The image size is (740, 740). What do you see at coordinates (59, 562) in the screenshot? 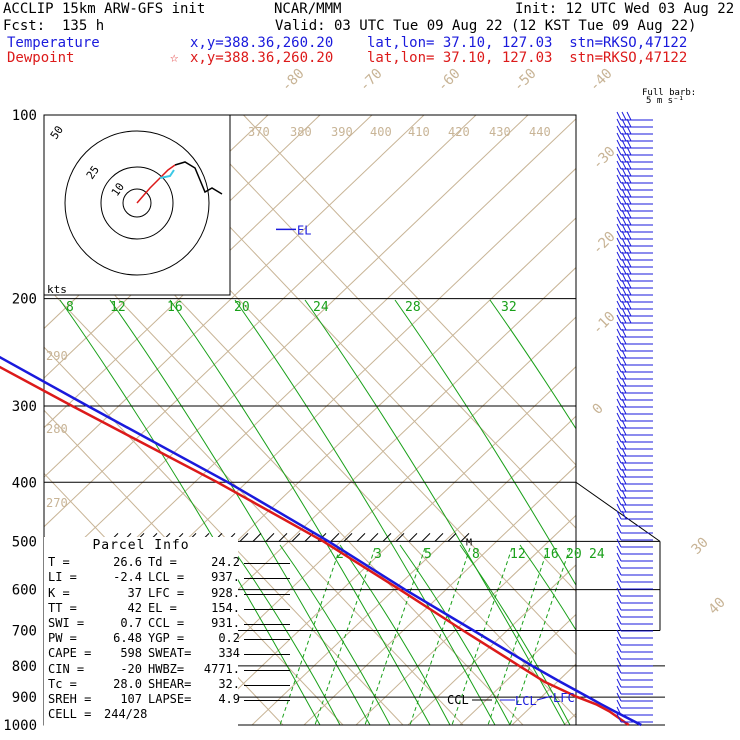
I see `parcel-cell: T =` at bounding box center [59, 562].